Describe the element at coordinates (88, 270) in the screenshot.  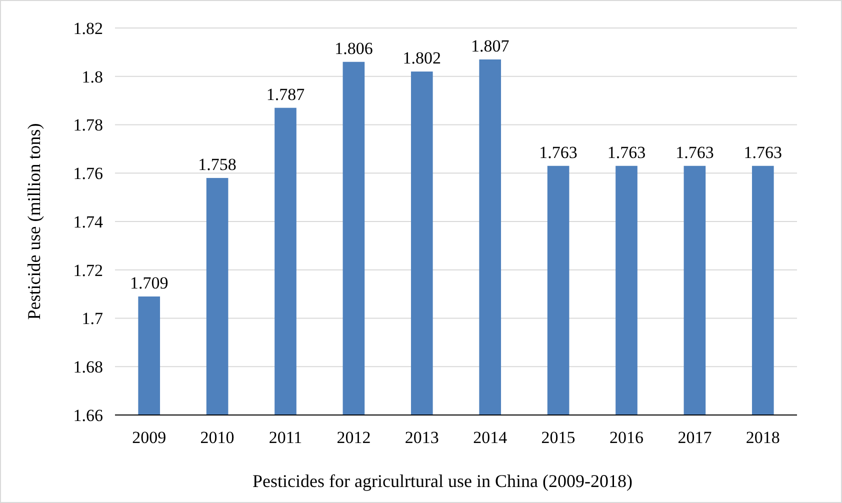
I see `y-tick-label: 1.72` at that location.